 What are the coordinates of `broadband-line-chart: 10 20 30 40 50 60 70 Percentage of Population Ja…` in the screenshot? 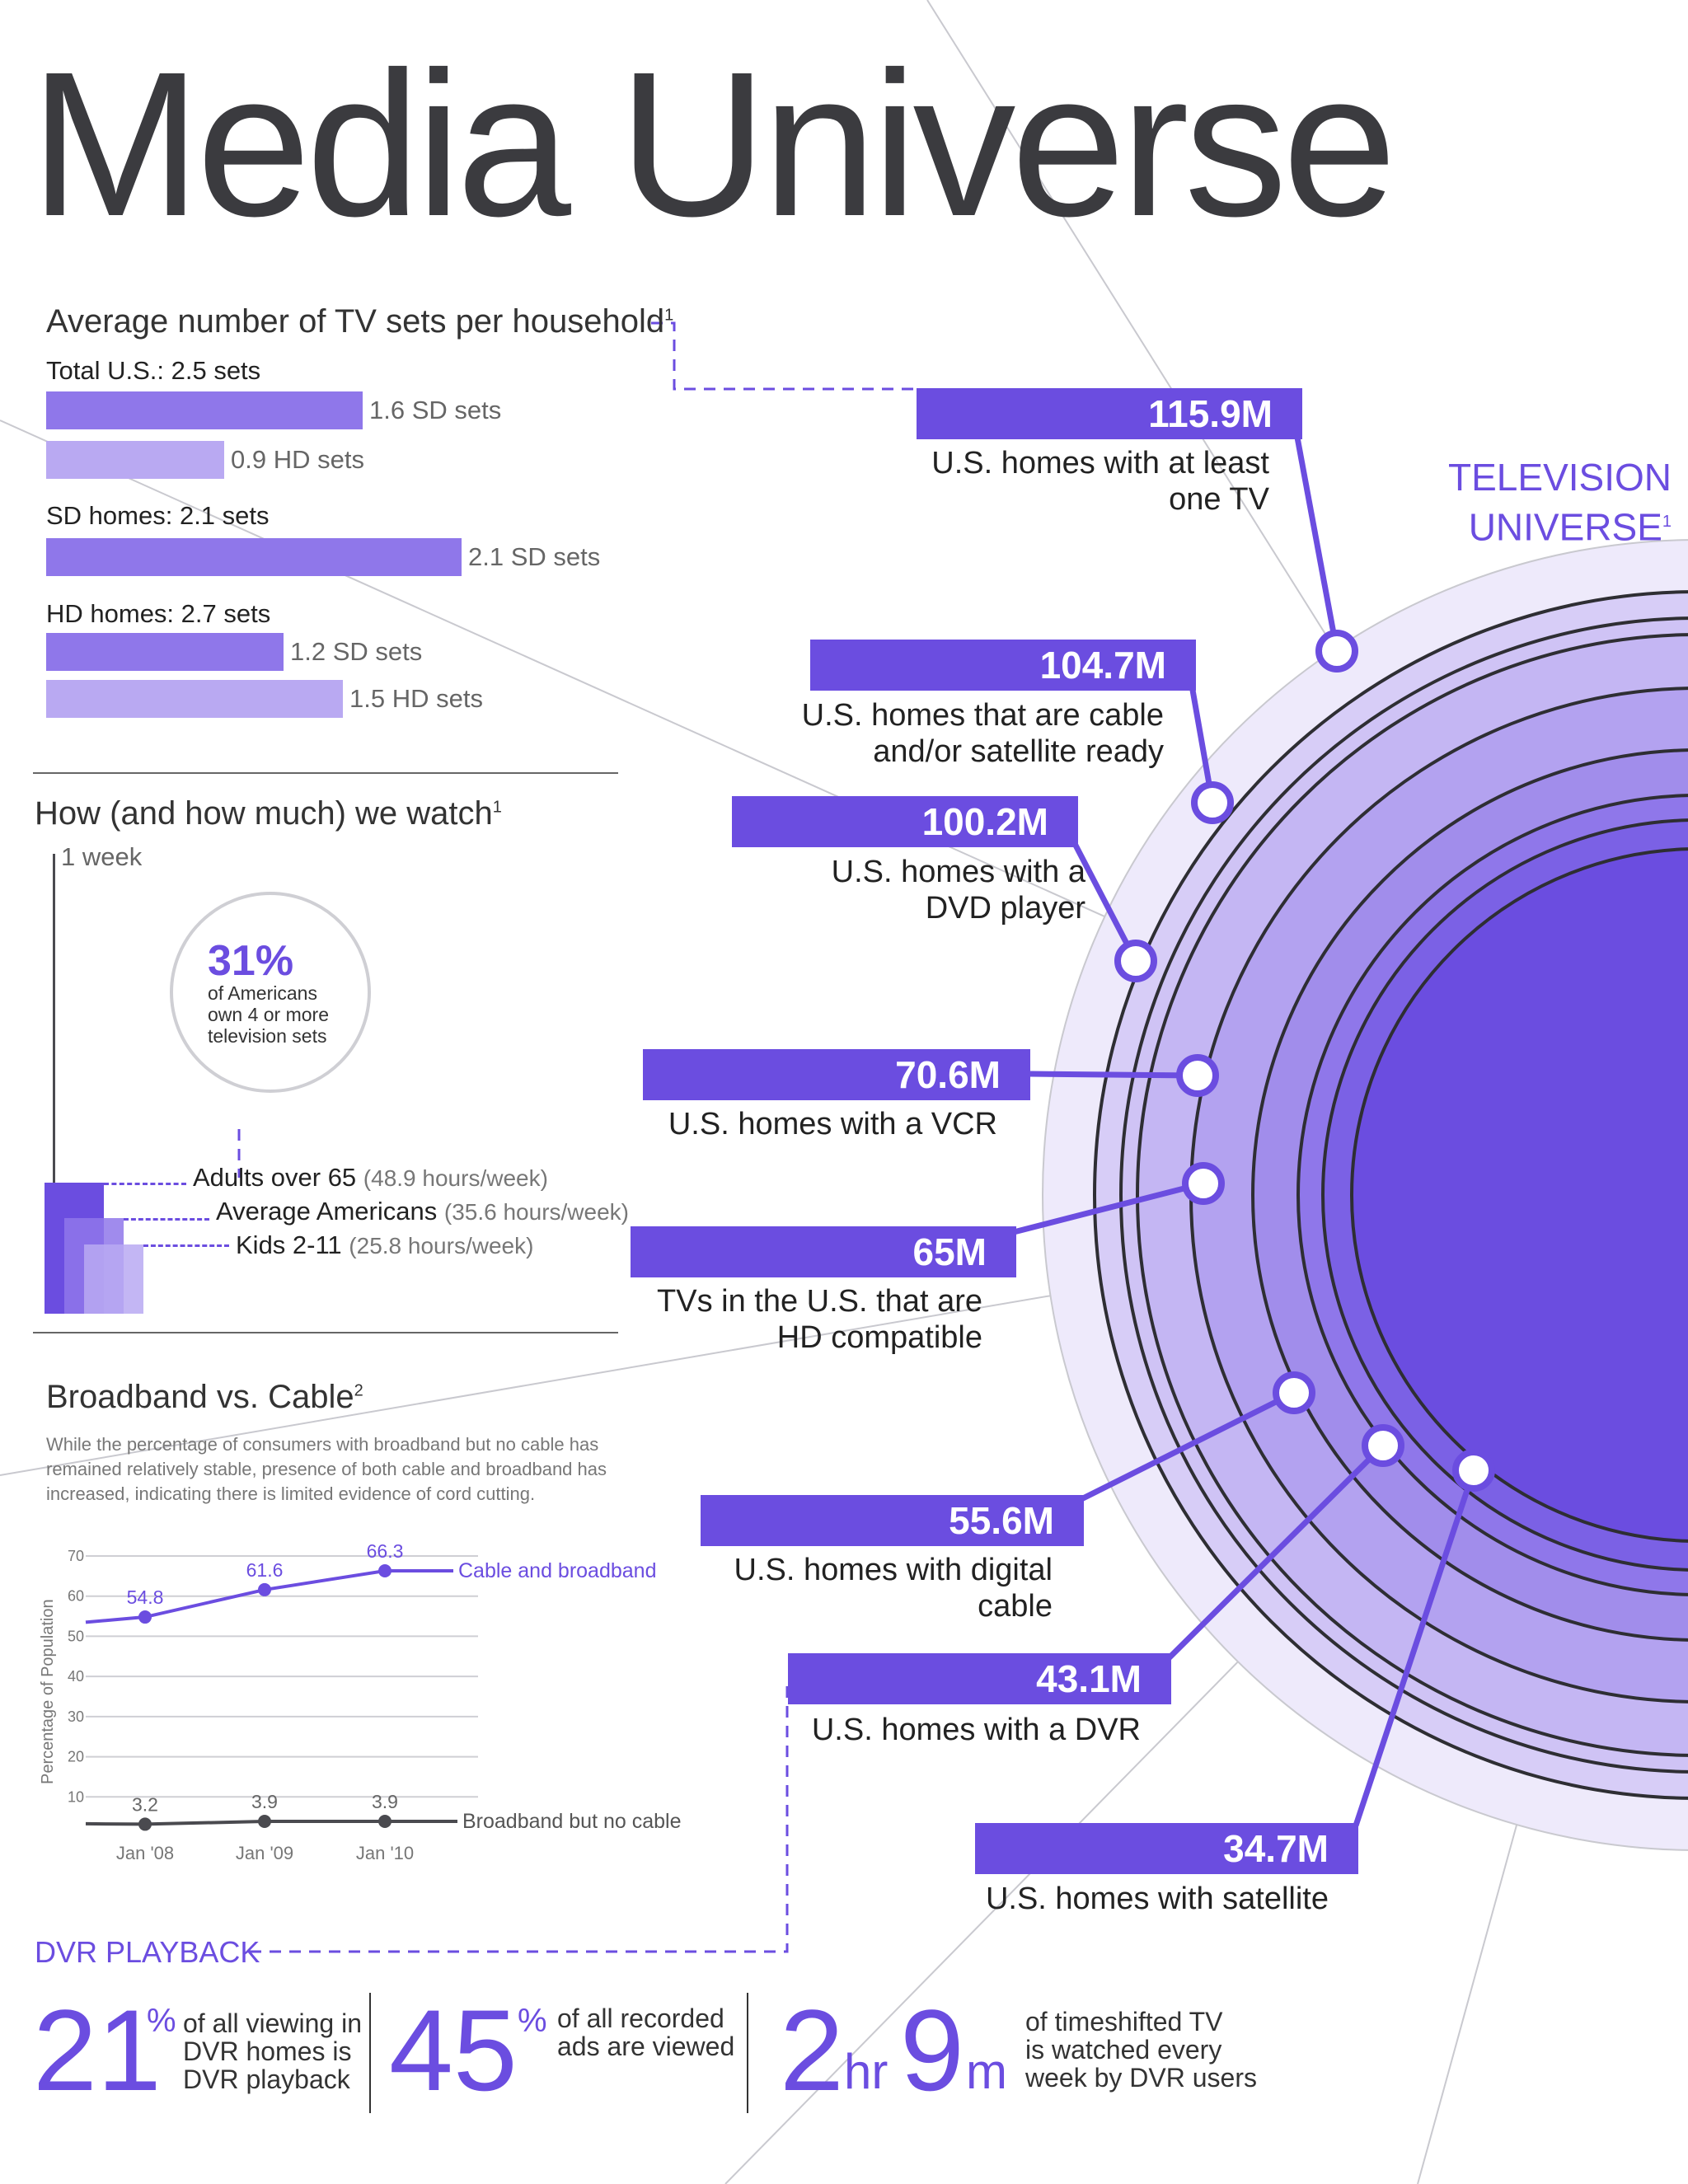 It's located at (361, 1701).